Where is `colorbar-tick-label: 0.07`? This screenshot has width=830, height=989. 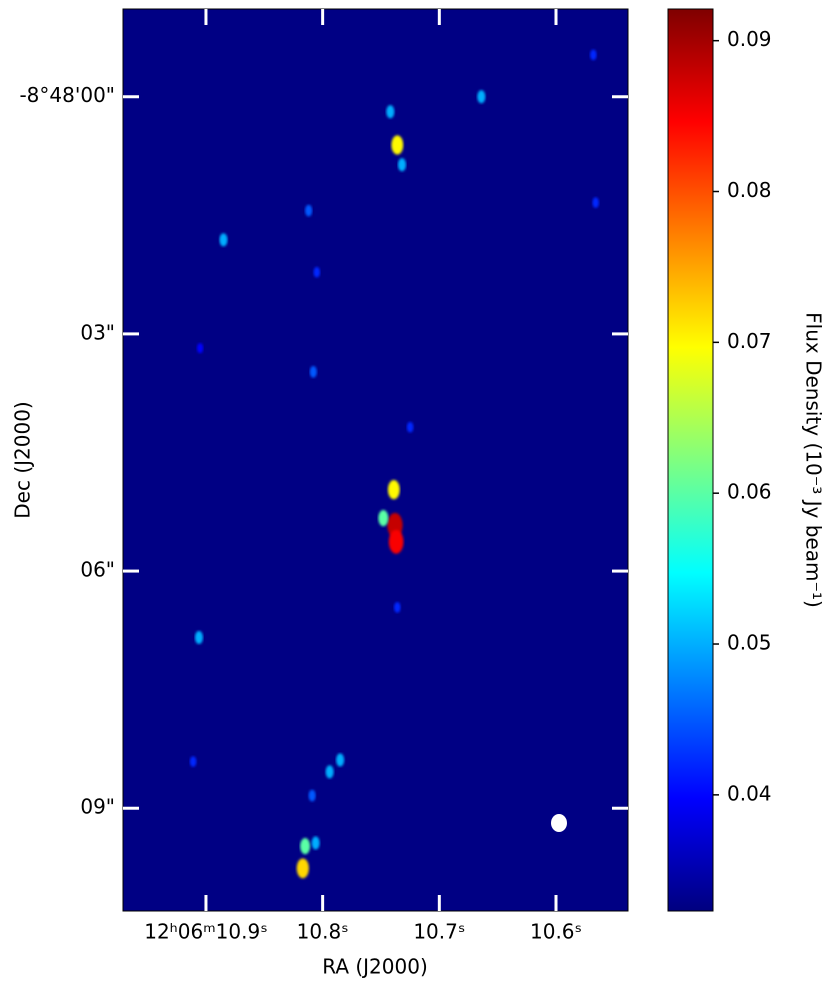
colorbar-tick-label: 0.07 is located at coordinates (749, 341).